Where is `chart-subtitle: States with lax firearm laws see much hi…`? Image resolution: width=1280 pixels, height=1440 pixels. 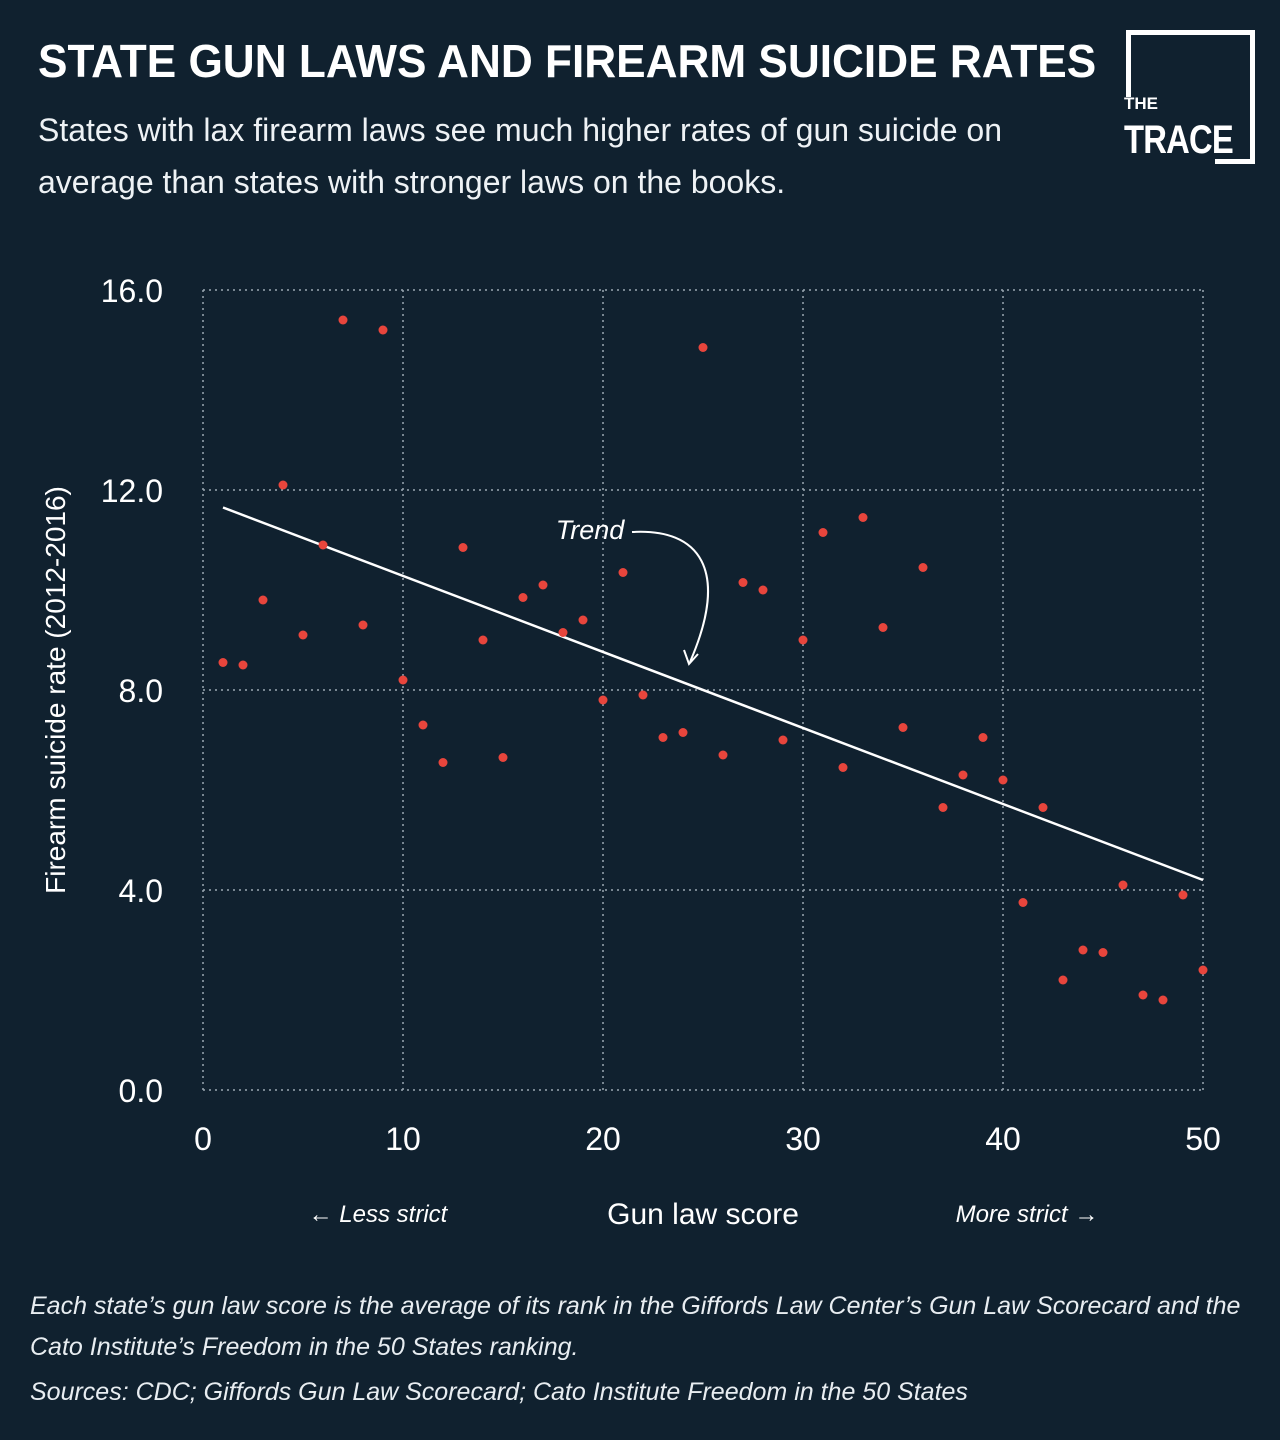
chart-subtitle: States with lax firearm laws see much hi… is located at coordinates (520, 156).